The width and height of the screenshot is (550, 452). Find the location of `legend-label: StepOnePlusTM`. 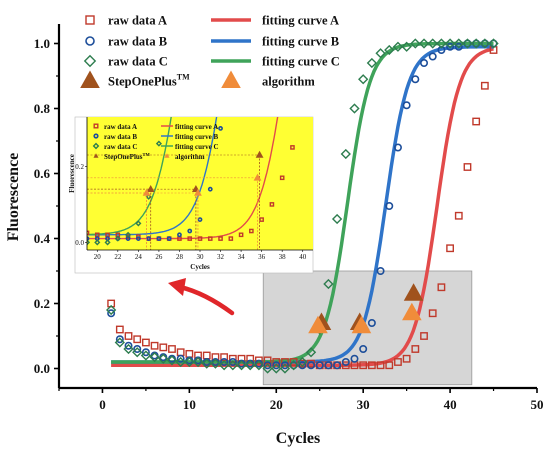

legend-label: StepOnePlusTM is located at coordinates (149, 81).